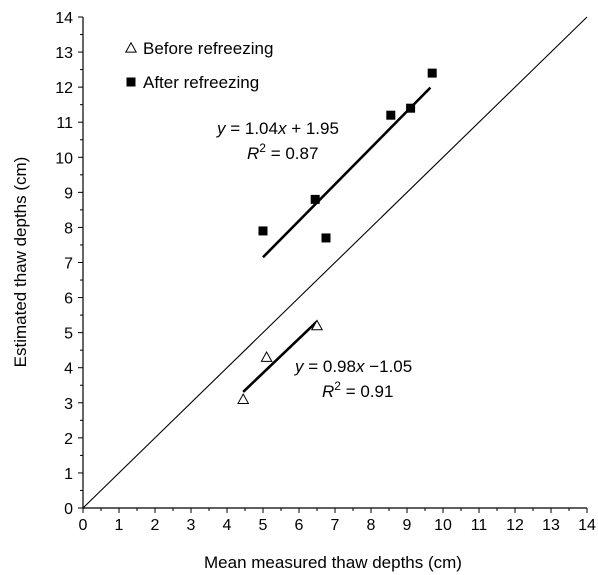 This screenshot has height=575, width=598. I want to click on x-tick-label: 6, so click(299, 525).